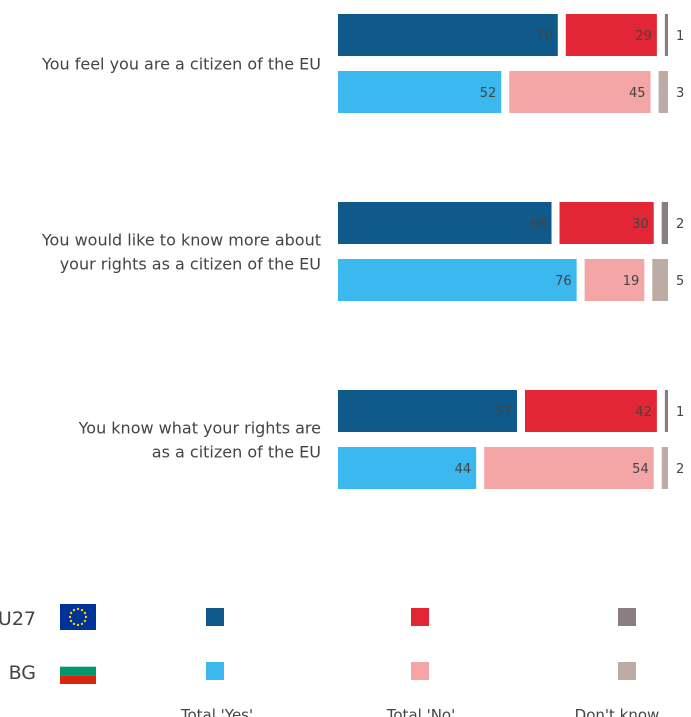 Image resolution: width=691 pixels, height=717 pixels. I want to click on eu-flag-icon, so click(78, 617).